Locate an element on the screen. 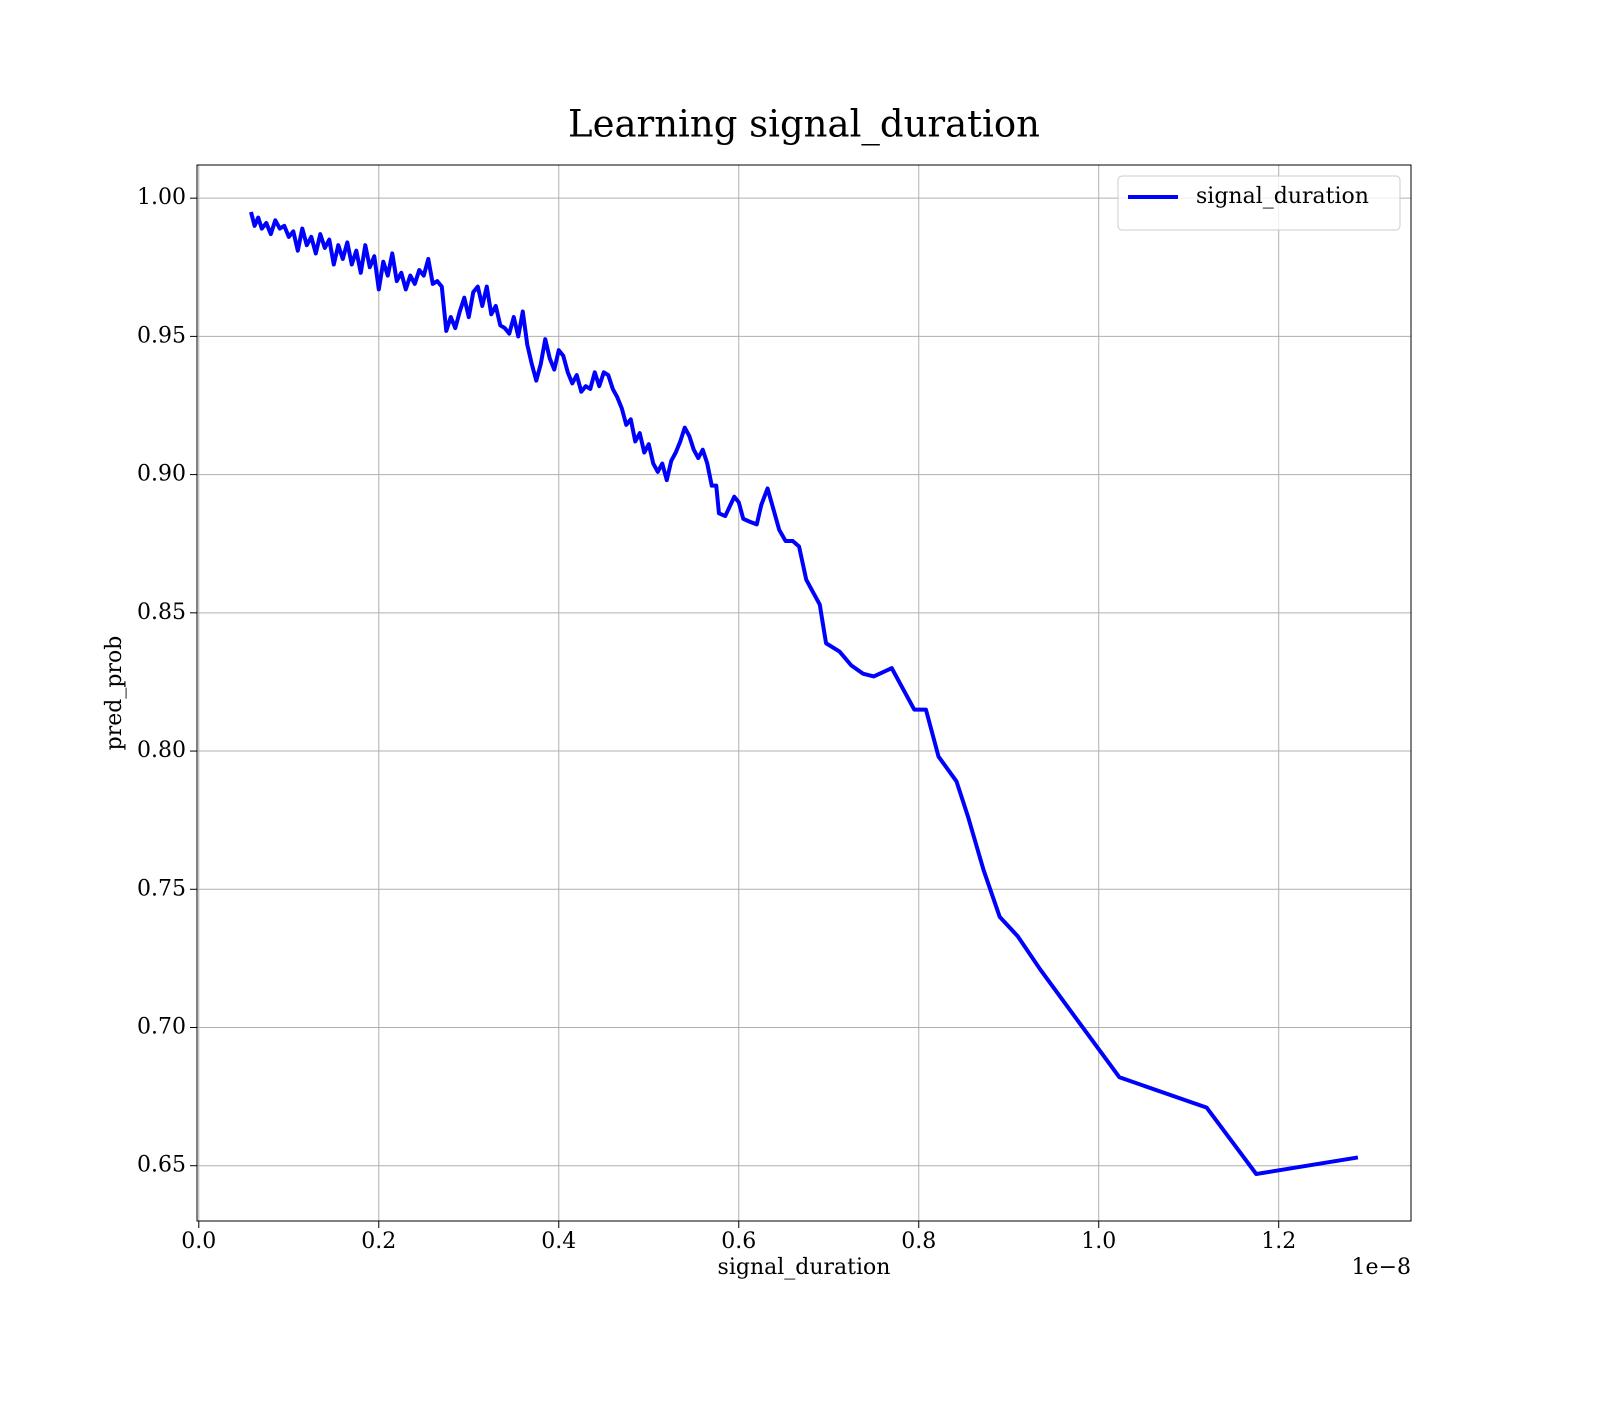 The width and height of the screenshot is (1600, 1404). x-offset-label: 1e−8 is located at coordinates (1381, 1267).